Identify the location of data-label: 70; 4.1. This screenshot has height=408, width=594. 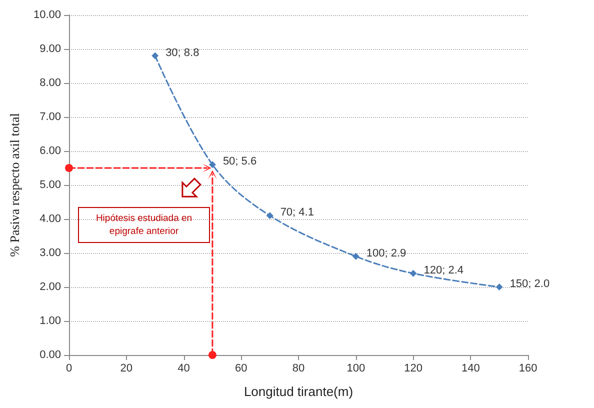
(297, 212).